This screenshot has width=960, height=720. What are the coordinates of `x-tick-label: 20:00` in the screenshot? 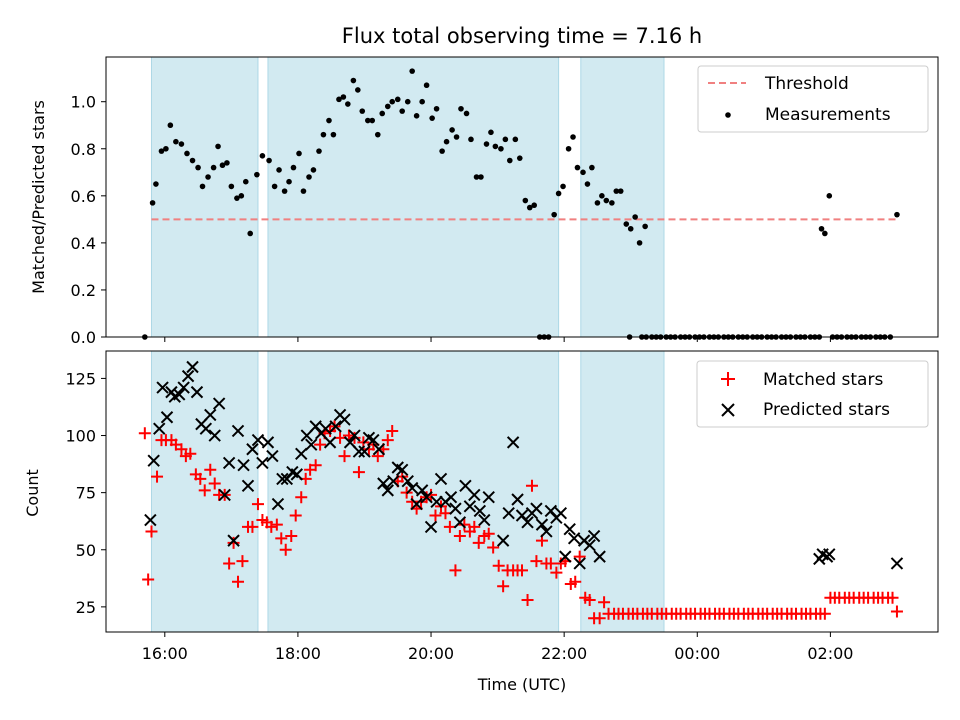 It's located at (431, 653).